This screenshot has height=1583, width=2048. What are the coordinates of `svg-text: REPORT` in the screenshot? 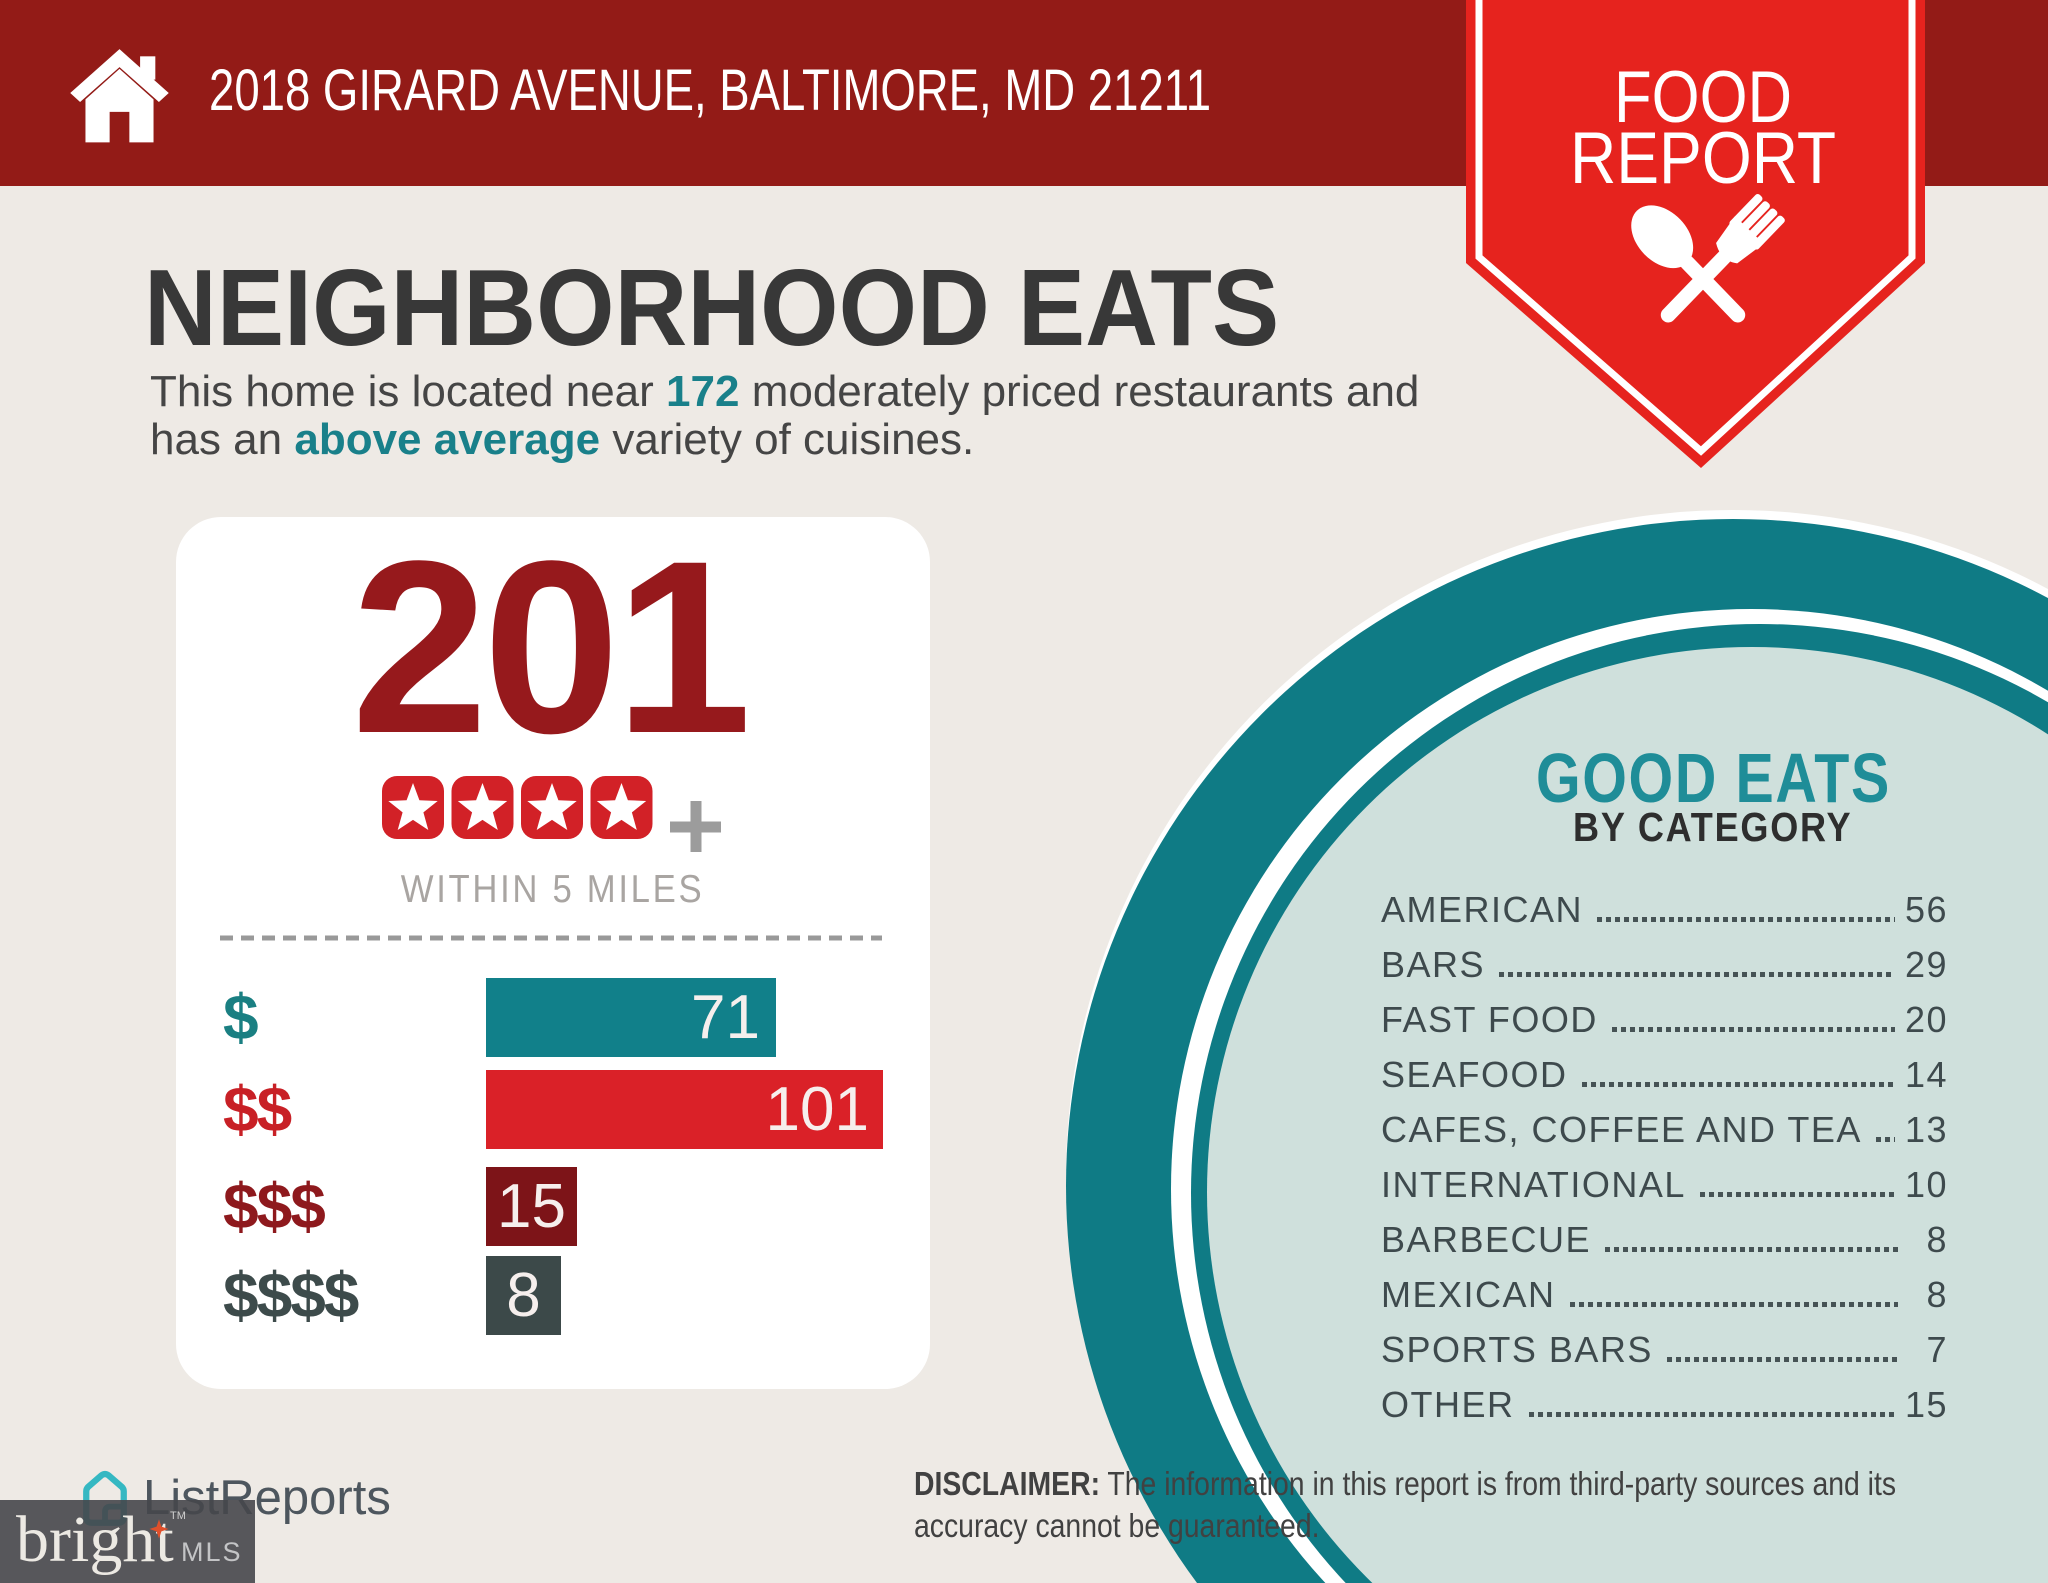 It's located at (1703, 158).